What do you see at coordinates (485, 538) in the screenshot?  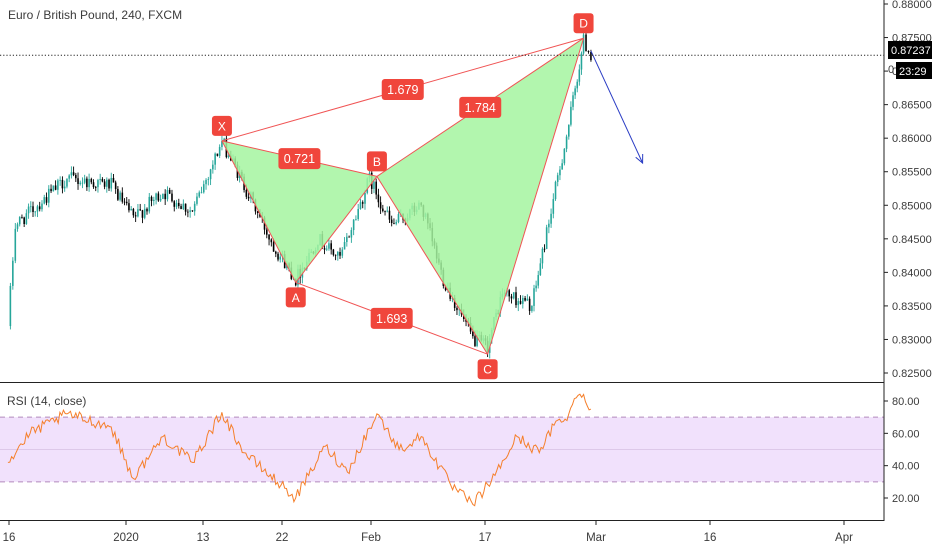 I see `time-tick-label: 17` at bounding box center [485, 538].